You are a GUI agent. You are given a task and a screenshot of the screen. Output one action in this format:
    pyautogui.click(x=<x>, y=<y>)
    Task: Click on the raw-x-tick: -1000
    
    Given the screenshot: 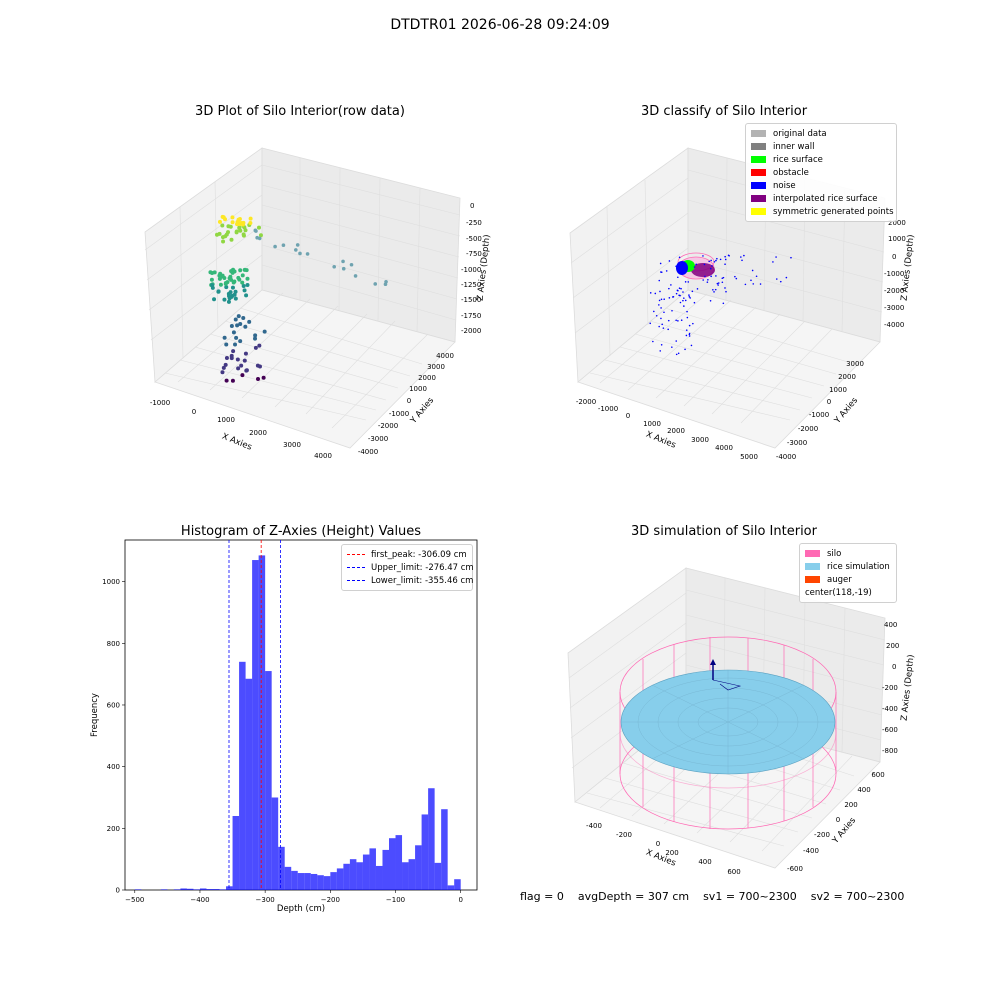 What is the action you would take?
    pyautogui.click(x=160, y=403)
    